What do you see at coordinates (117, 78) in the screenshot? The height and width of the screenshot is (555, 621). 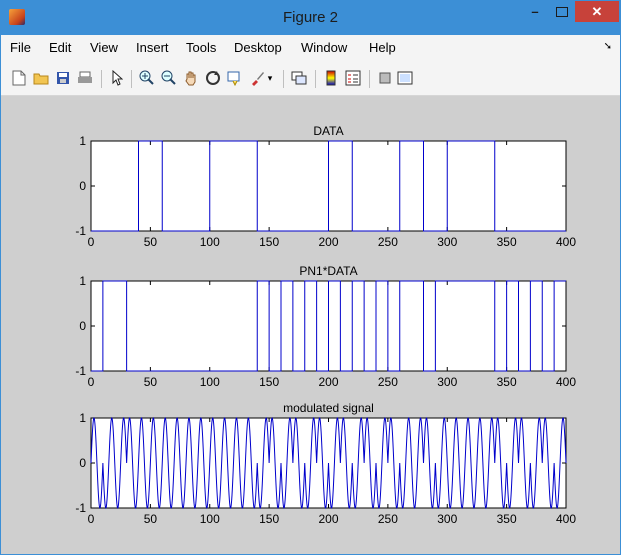 I see `select-arrow-icon` at bounding box center [117, 78].